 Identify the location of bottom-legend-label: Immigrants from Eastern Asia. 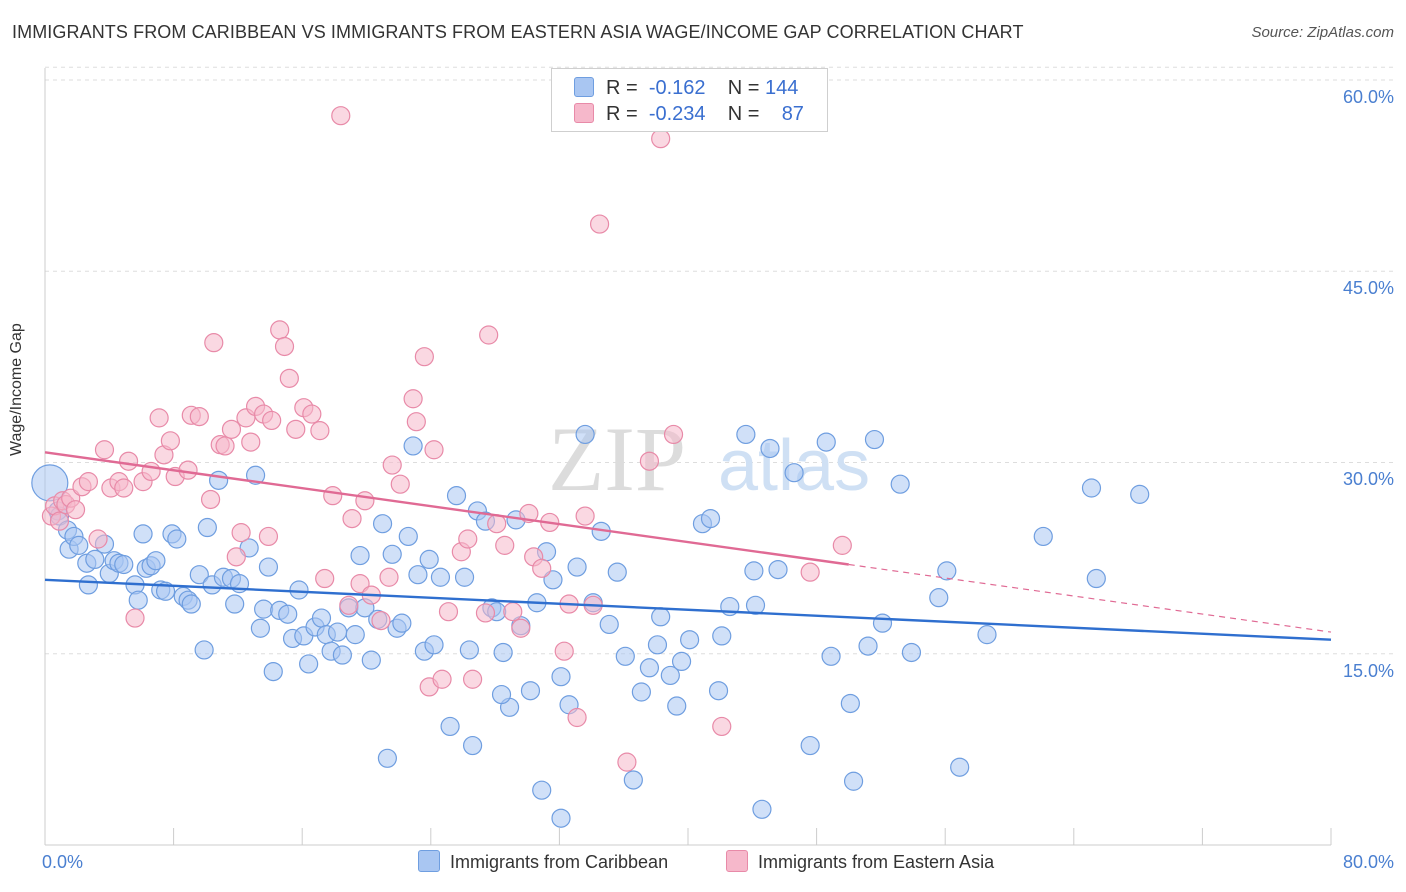
(876, 862).